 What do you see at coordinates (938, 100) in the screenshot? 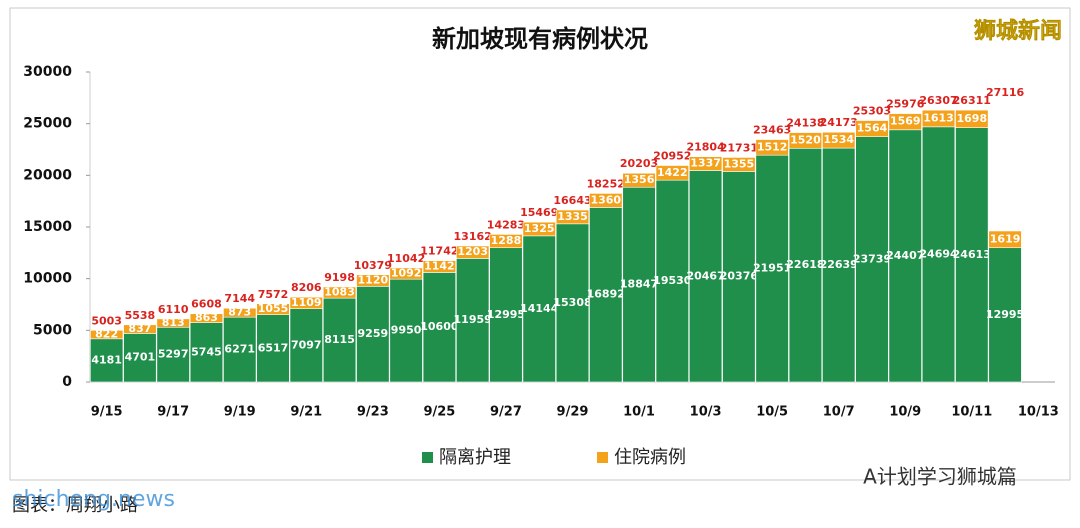
I see `total-label: 26307` at bounding box center [938, 100].